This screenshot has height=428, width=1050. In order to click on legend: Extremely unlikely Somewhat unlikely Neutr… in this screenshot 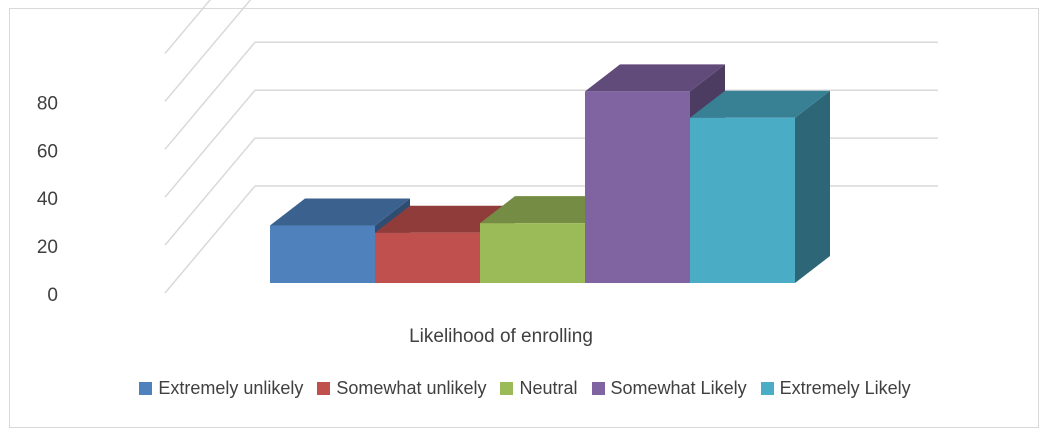, I will do `click(525, 388)`.